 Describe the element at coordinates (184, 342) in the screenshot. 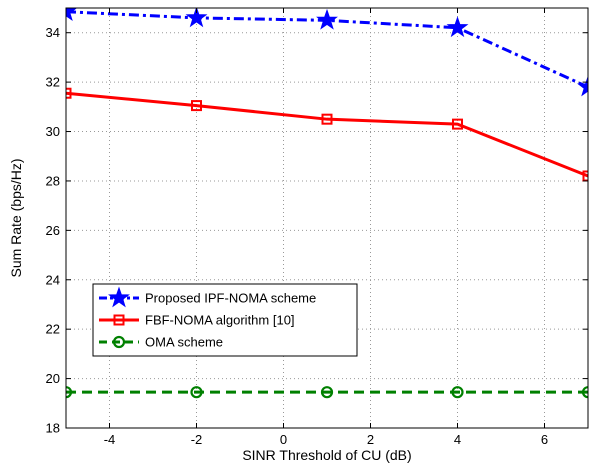

I see `legend-label: OMA scheme` at that location.